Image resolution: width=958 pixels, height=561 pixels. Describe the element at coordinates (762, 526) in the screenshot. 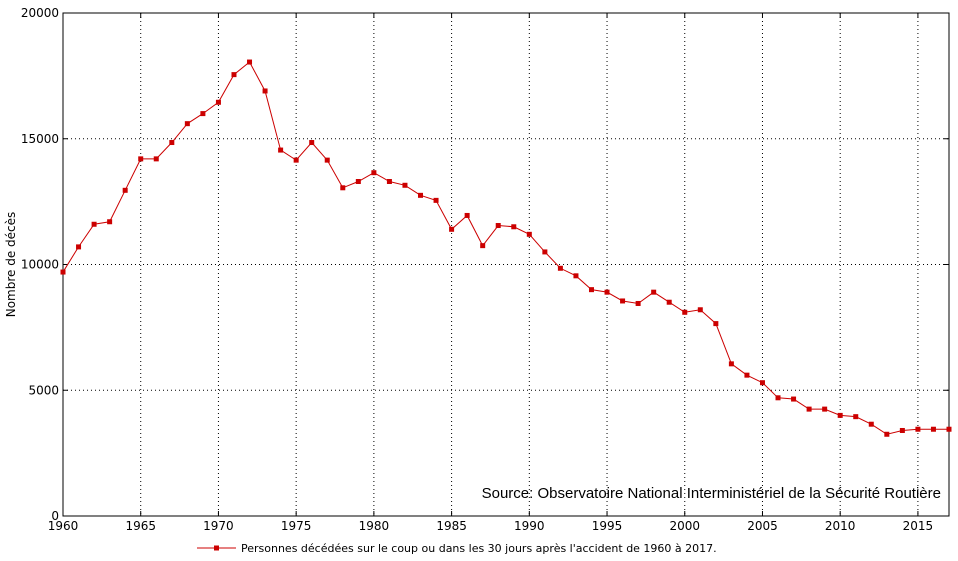

I see `x-tick-label: 2005` at that location.